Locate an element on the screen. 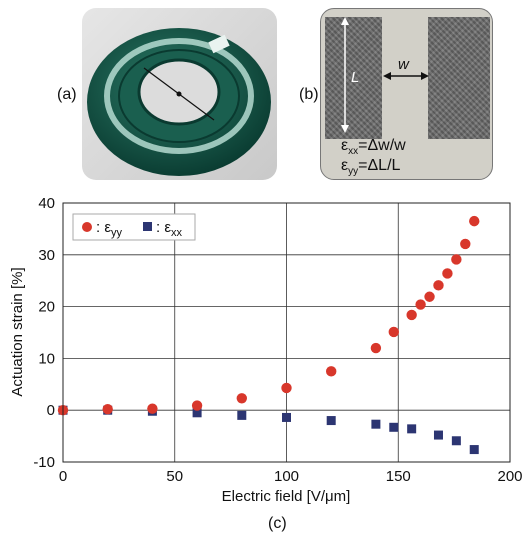  electrode-ring is located at coordinates (179, 96).